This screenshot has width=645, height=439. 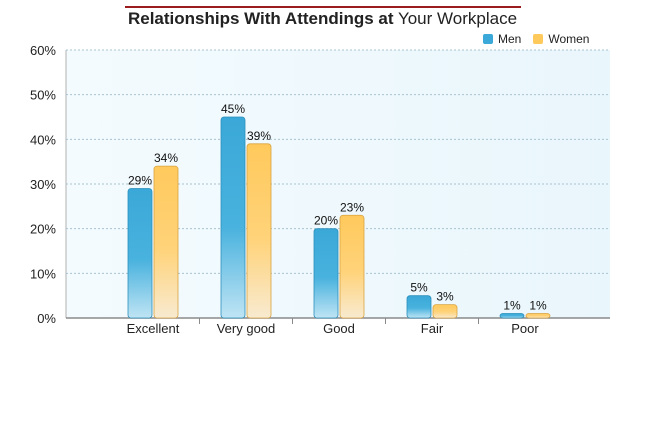 What do you see at coordinates (512, 306) in the screenshot?
I see `data-label-men: 1%` at bounding box center [512, 306].